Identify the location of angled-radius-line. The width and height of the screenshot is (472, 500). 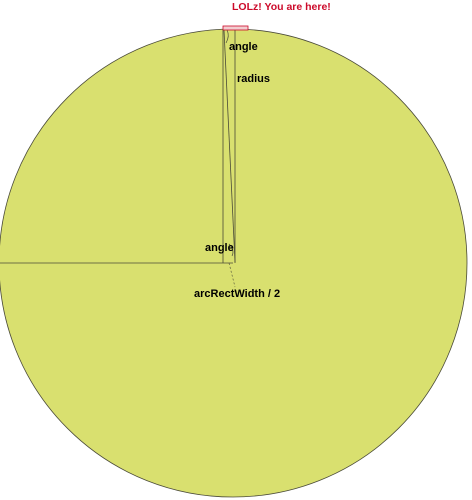
(229, 146).